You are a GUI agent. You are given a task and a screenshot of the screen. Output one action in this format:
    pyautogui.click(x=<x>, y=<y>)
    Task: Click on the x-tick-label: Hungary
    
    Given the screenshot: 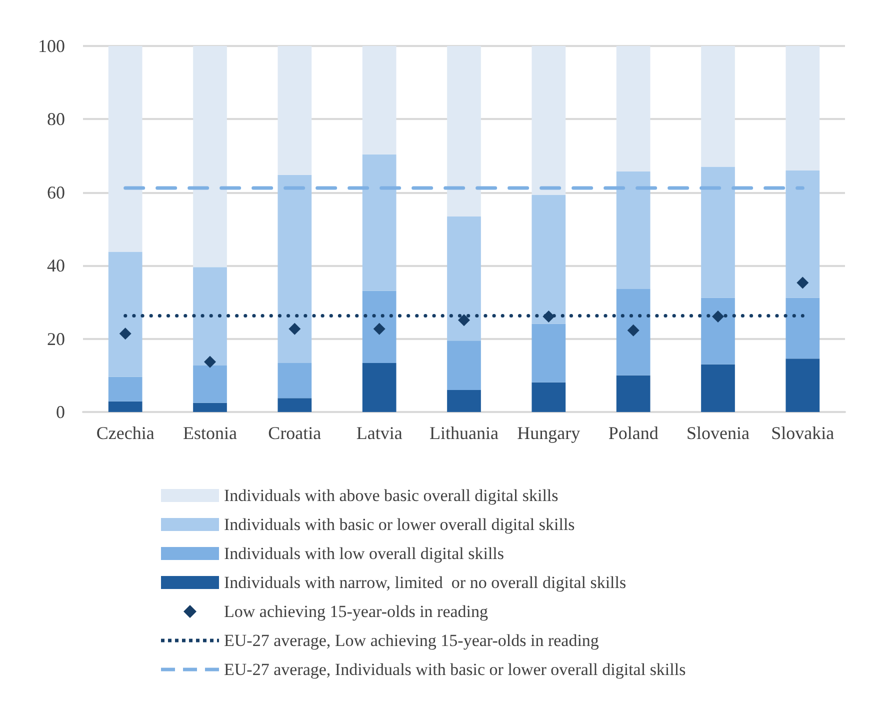 What is the action you would take?
    pyautogui.click(x=548, y=433)
    